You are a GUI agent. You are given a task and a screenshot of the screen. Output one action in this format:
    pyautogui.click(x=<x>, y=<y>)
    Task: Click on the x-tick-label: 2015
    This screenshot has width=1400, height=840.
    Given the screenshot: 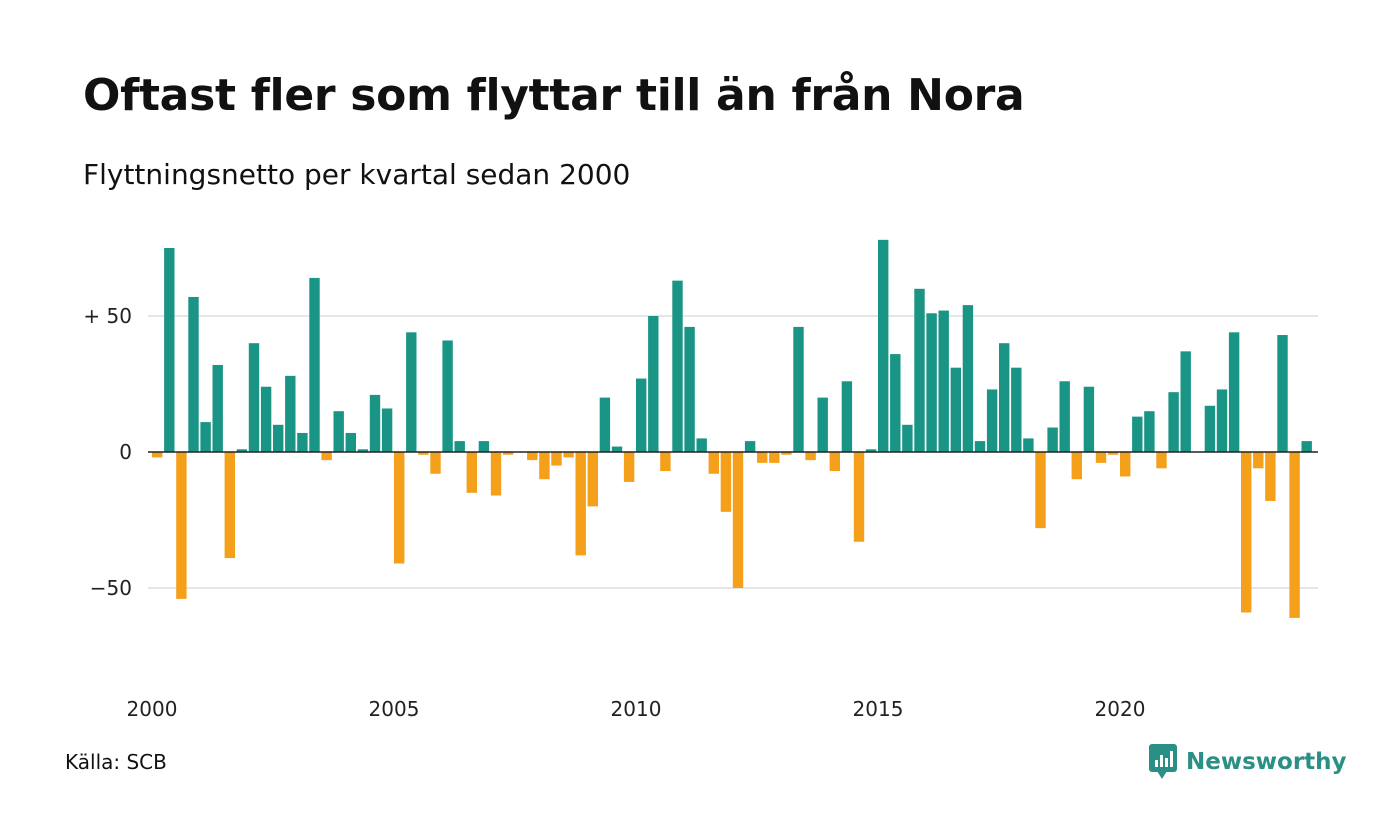 What is the action you would take?
    pyautogui.click(x=878, y=709)
    